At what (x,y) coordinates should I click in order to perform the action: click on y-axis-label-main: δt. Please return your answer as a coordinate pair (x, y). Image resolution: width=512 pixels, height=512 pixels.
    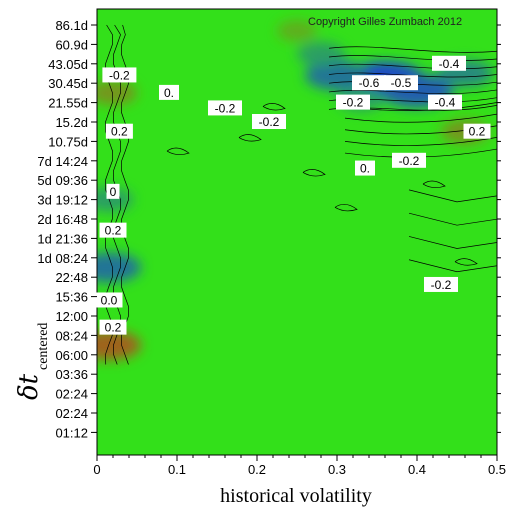
    Looking at the image, I should click on (29, 386).